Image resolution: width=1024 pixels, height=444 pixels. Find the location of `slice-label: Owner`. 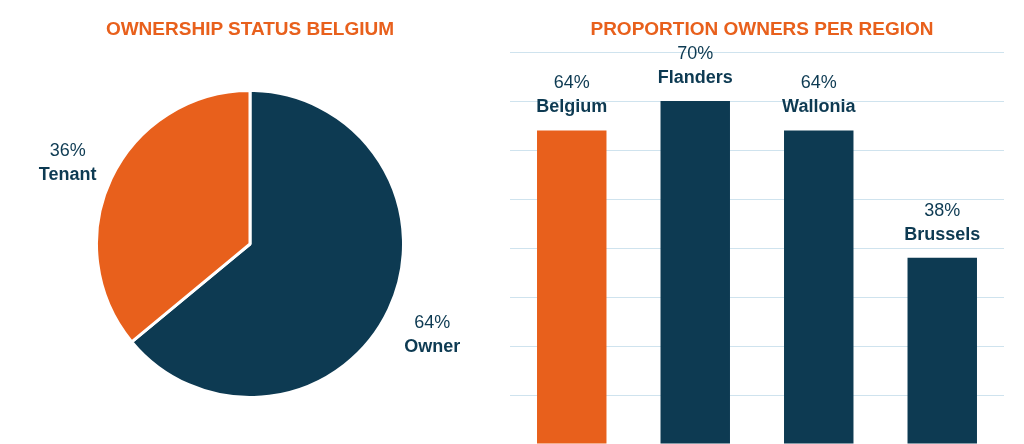

slice-label: Owner is located at coordinates (432, 345).